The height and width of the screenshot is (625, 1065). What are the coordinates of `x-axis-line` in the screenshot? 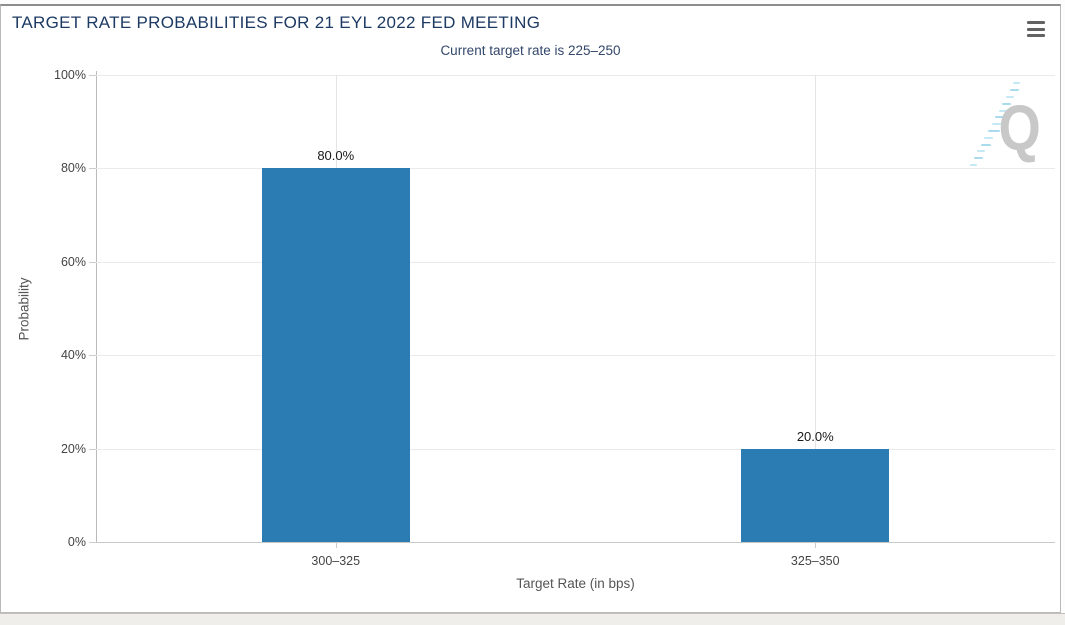 It's located at (575, 542).